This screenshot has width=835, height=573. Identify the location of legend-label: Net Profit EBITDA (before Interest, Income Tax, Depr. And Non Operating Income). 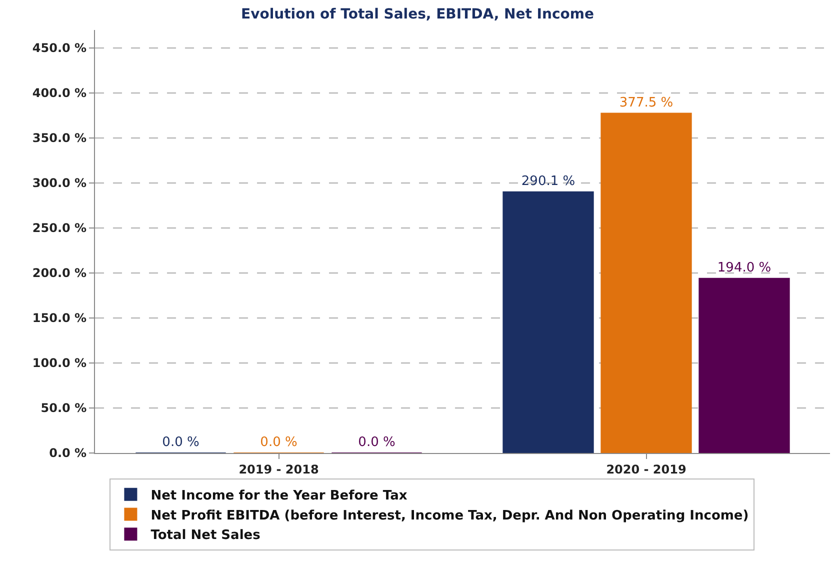
(449, 516).